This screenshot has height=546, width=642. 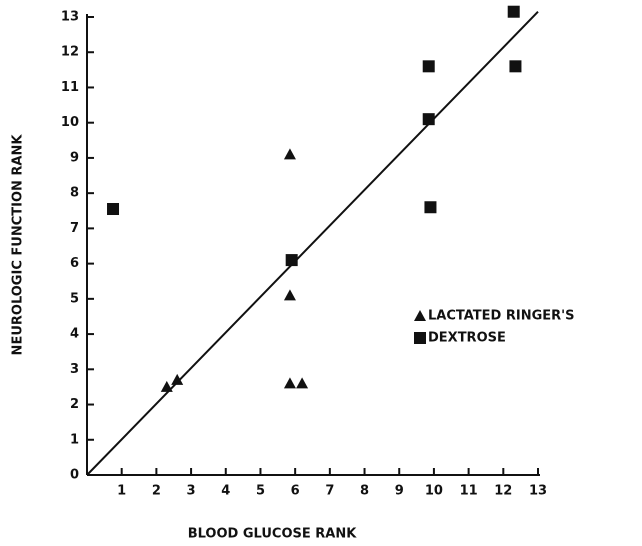 What do you see at coordinates (503, 491) in the screenshot?
I see `x-tick-label: 12` at bounding box center [503, 491].